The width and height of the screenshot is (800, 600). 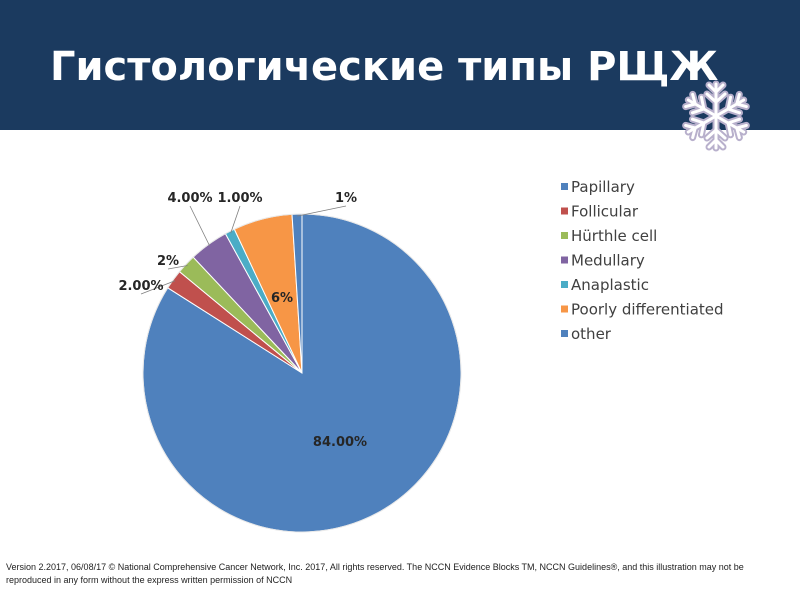 What do you see at coordinates (282, 298) in the screenshot?
I see `data-label: 6%` at bounding box center [282, 298].